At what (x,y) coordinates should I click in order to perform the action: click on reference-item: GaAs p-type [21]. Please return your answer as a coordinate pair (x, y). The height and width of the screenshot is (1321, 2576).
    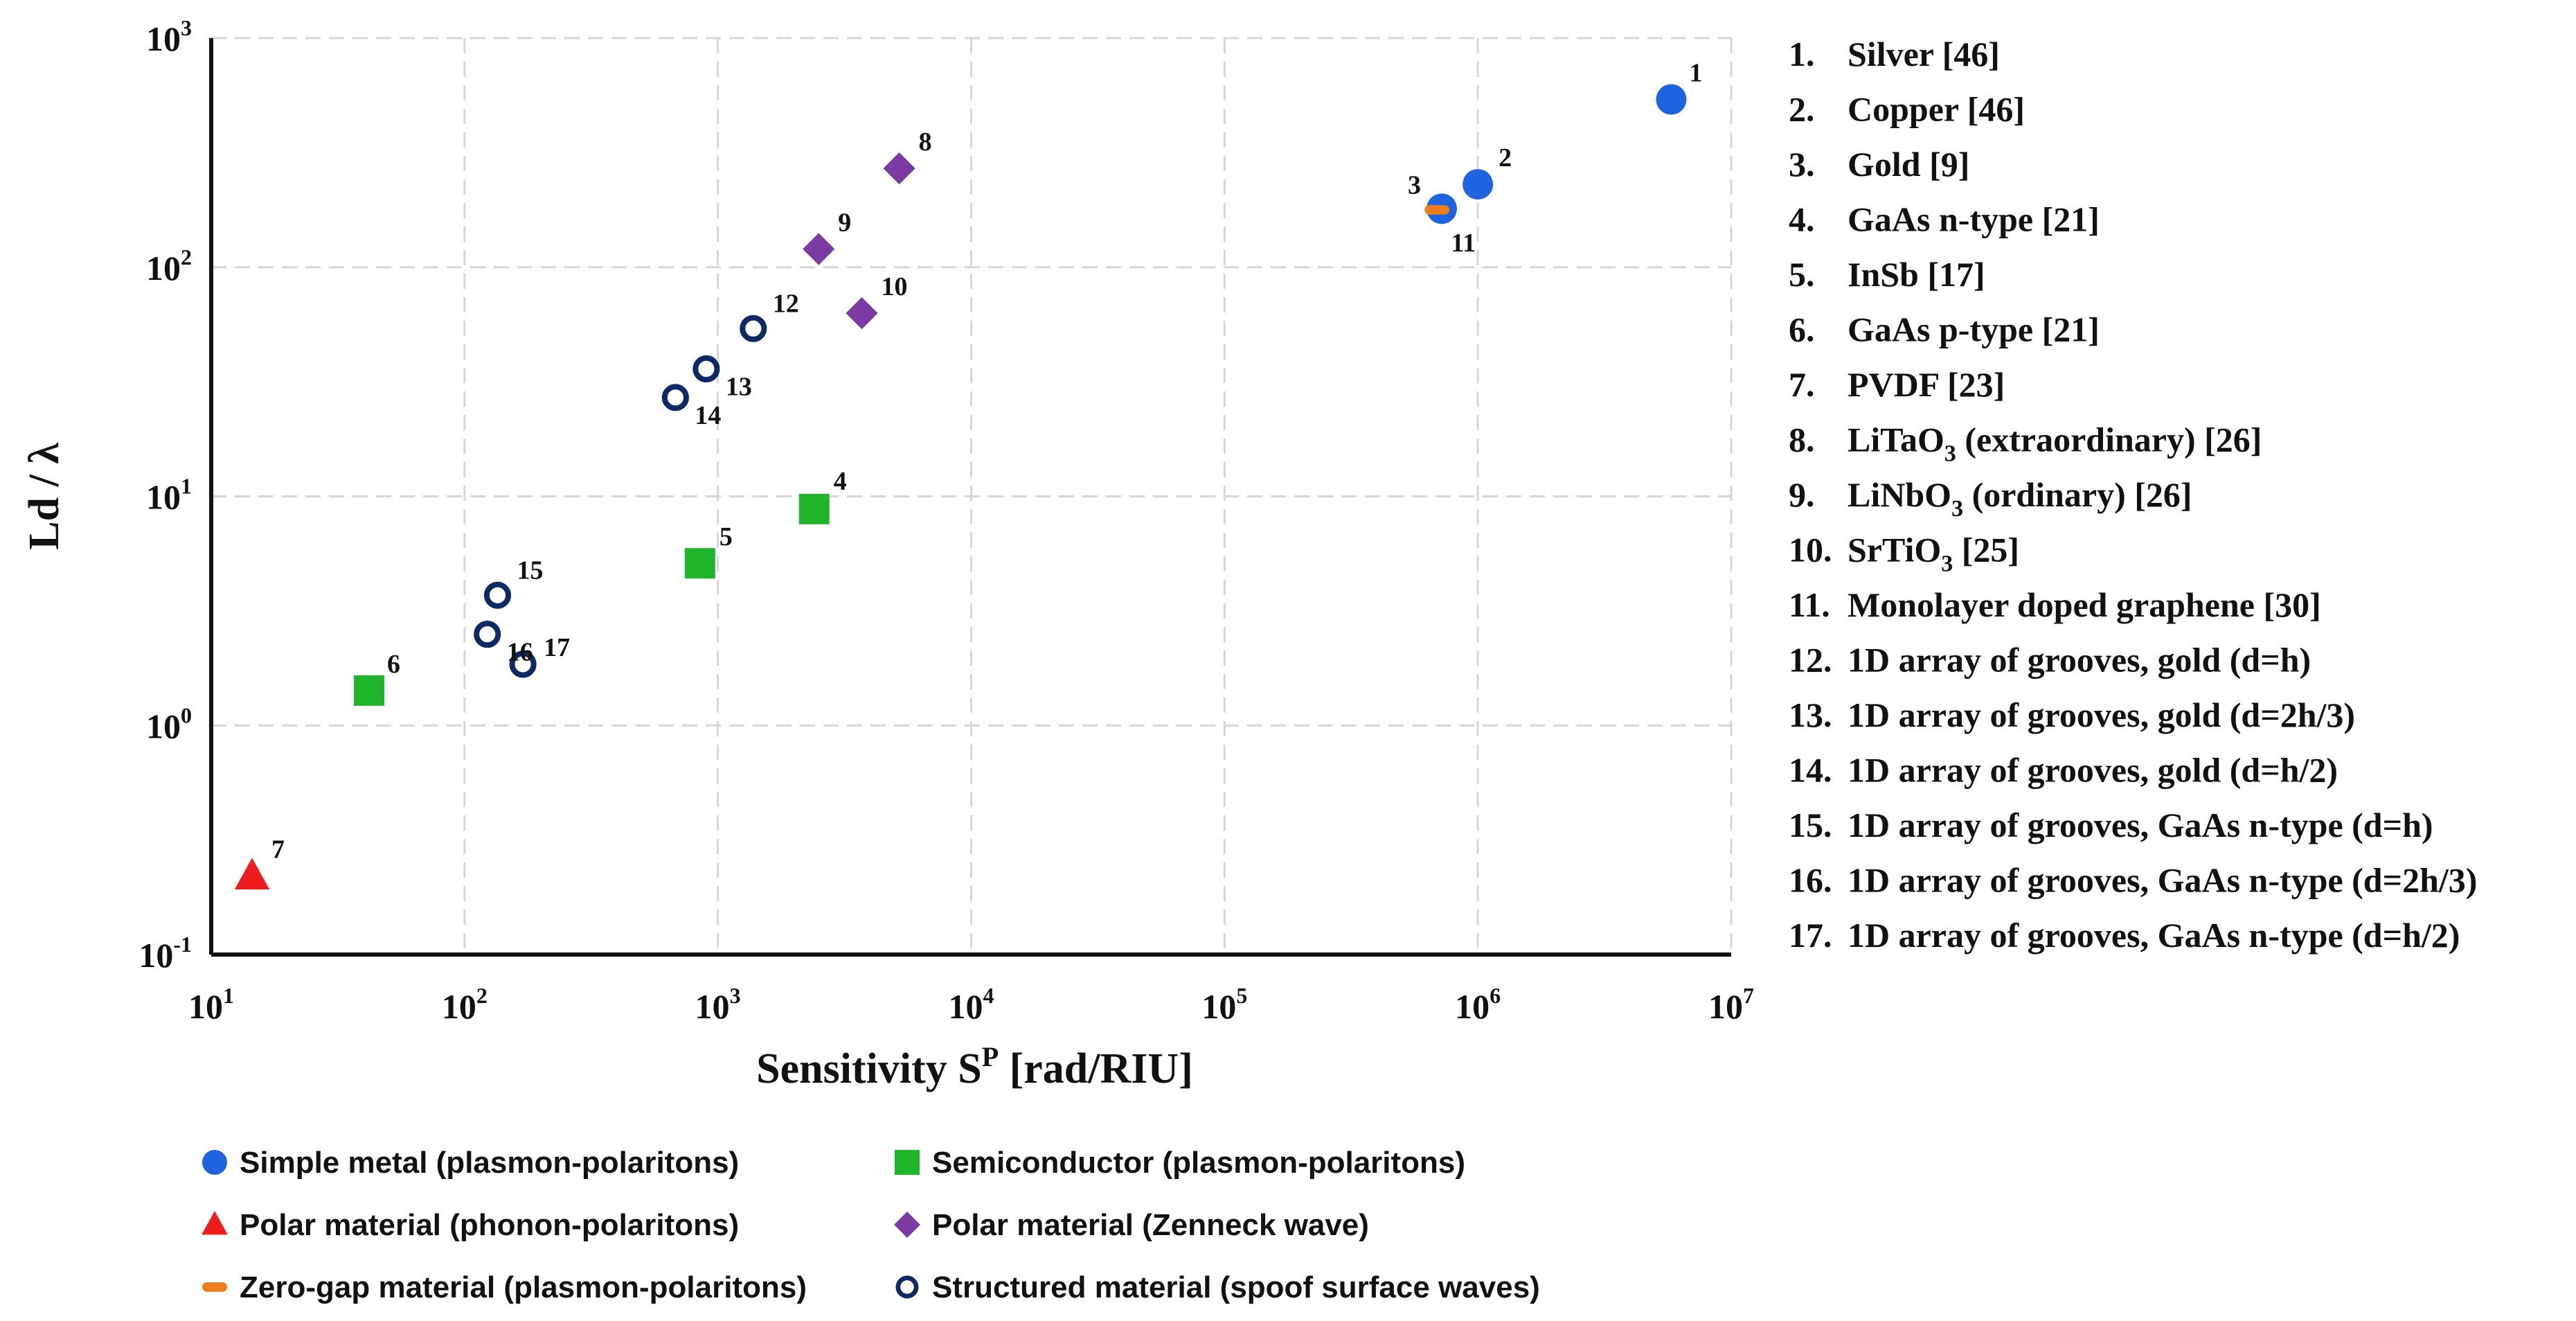
    Looking at the image, I should click on (1974, 329).